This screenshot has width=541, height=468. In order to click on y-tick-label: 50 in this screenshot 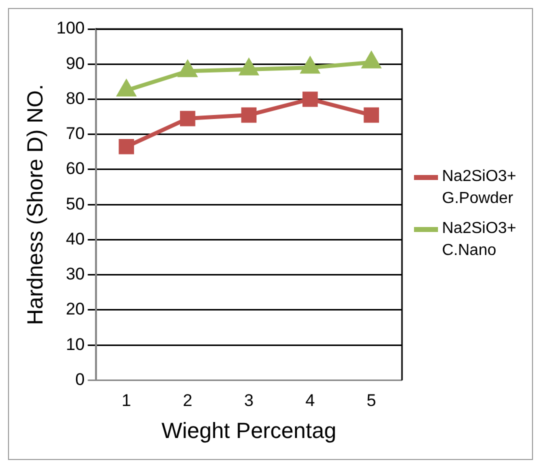, I will do `click(75, 204)`.